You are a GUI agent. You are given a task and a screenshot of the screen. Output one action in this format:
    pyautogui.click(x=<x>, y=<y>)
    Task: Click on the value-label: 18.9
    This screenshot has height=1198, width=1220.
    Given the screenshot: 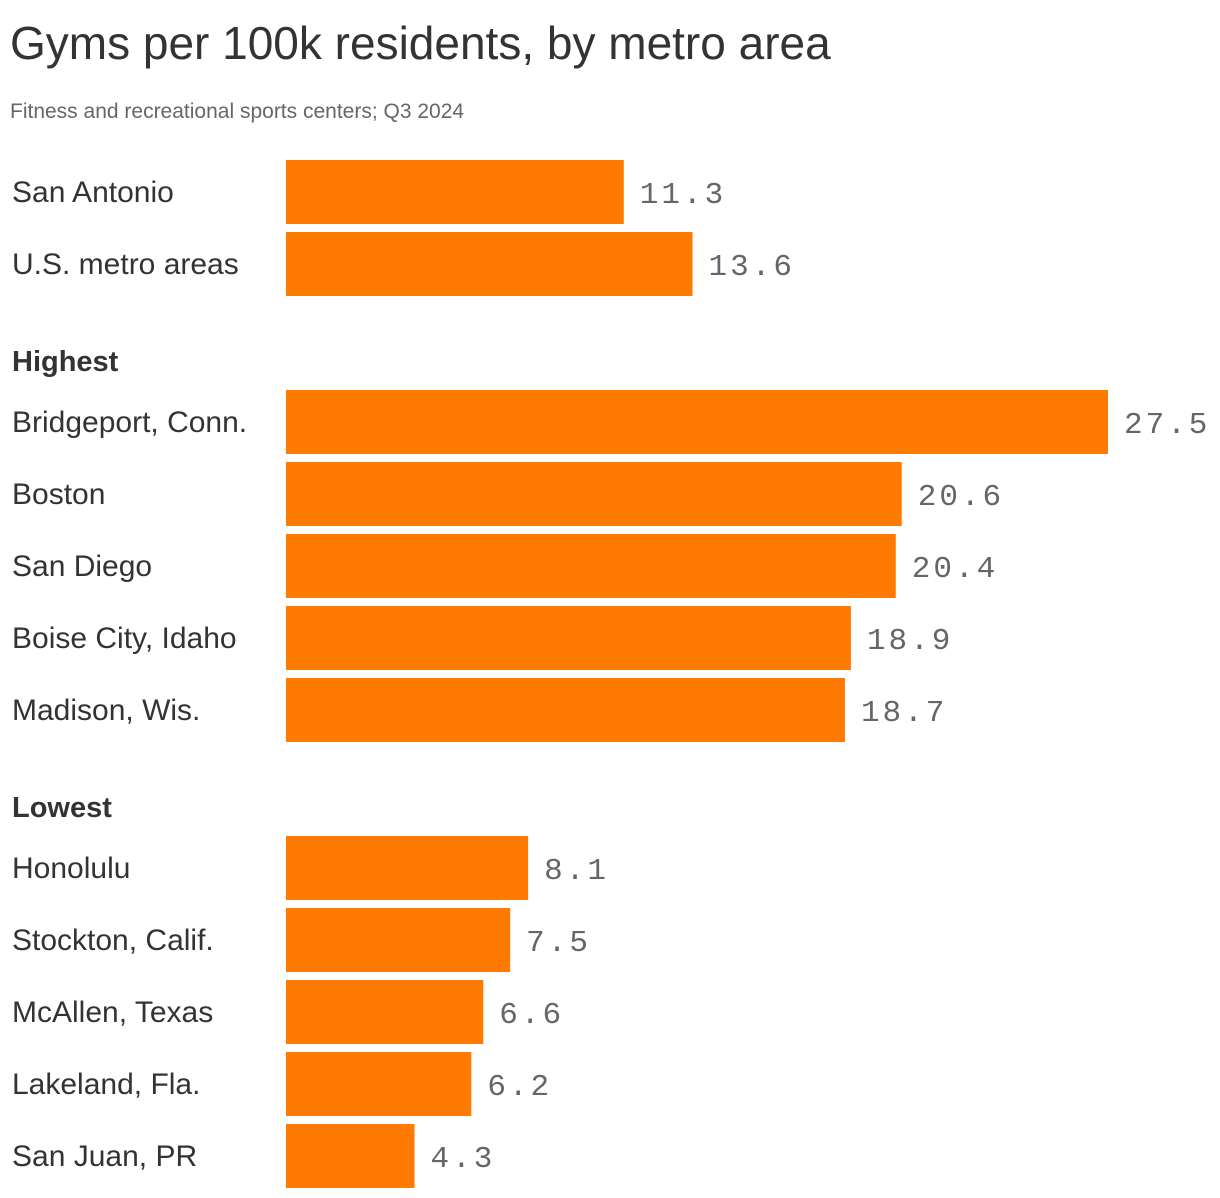 What is the action you would take?
    pyautogui.click(x=910, y=641)
    